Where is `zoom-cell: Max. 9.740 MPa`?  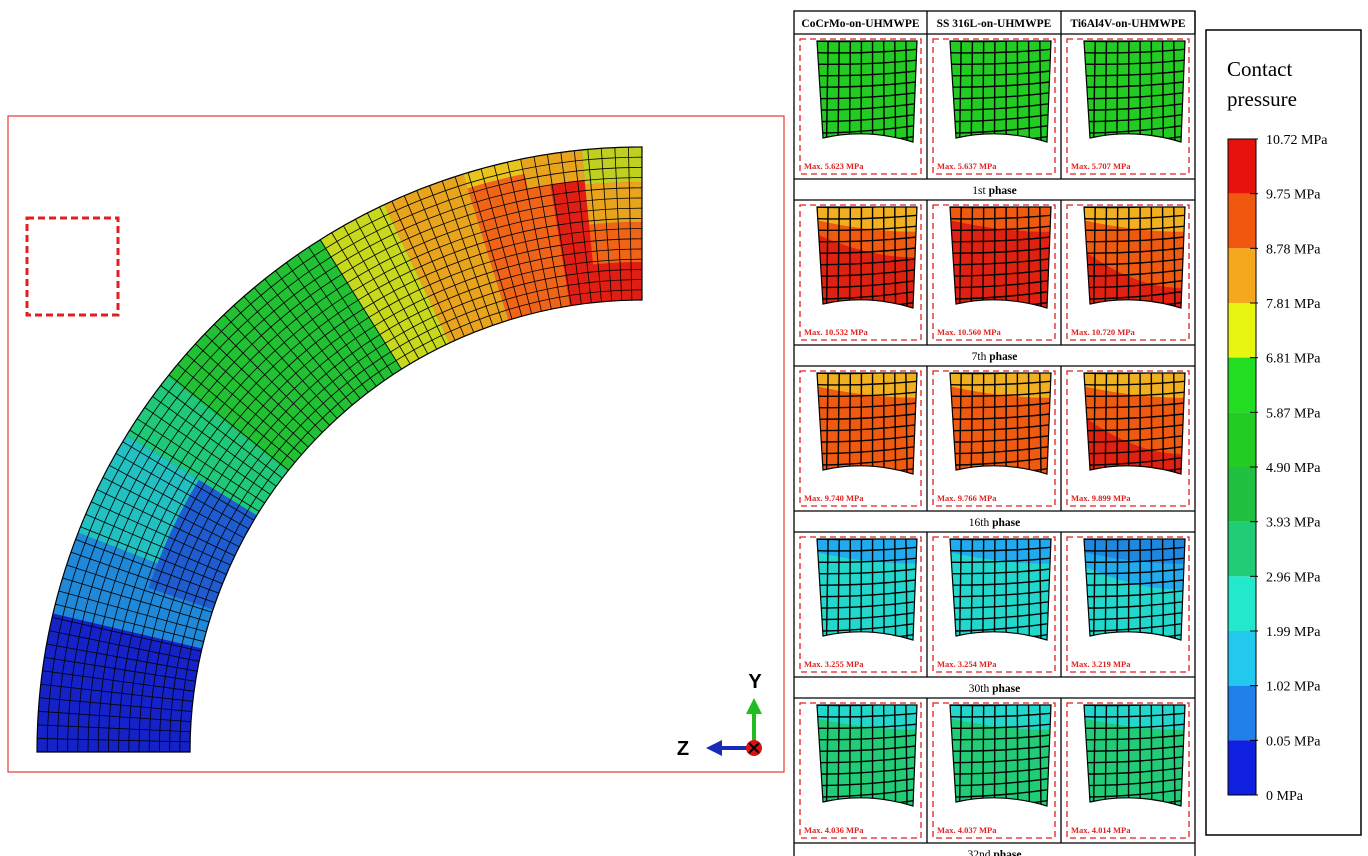 zoom-cell: Max. 9.740 MPa is located at coordinates (860, 438).